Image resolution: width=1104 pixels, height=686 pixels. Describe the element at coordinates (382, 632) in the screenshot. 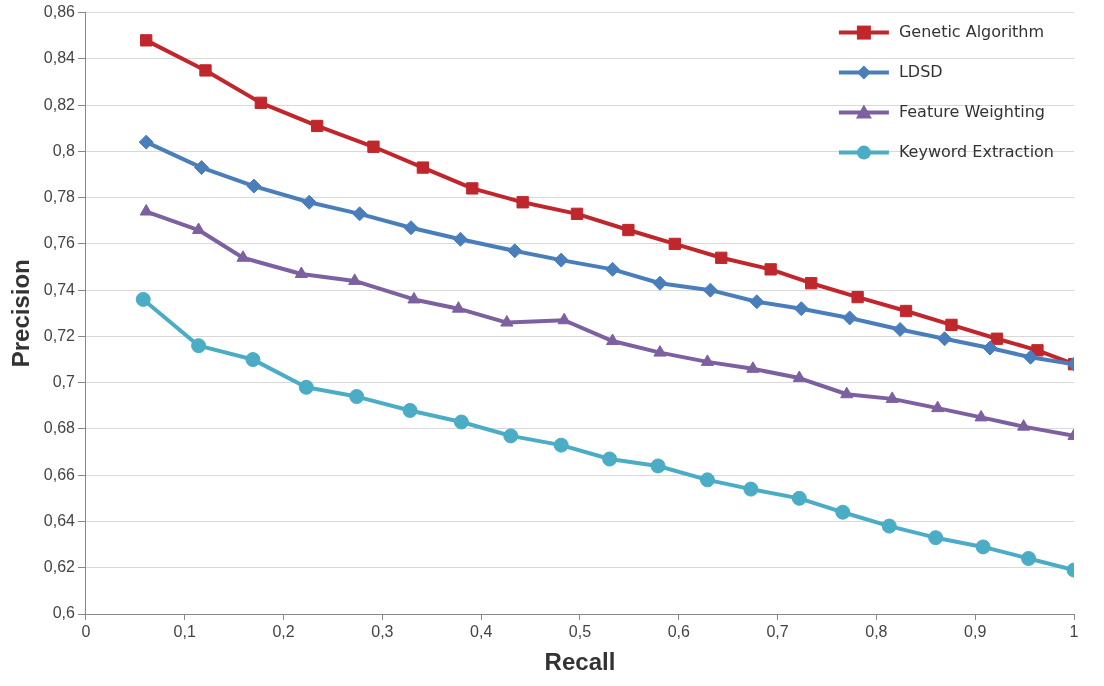

I see `x-tick-label: 0,3` at that location.